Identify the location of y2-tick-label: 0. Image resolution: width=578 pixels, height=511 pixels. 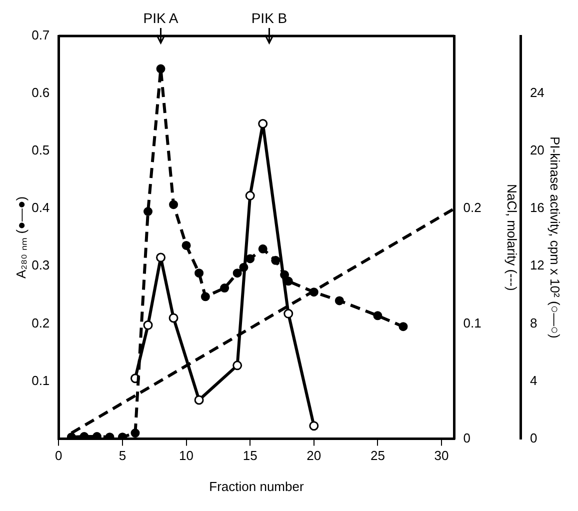
(467, 438).